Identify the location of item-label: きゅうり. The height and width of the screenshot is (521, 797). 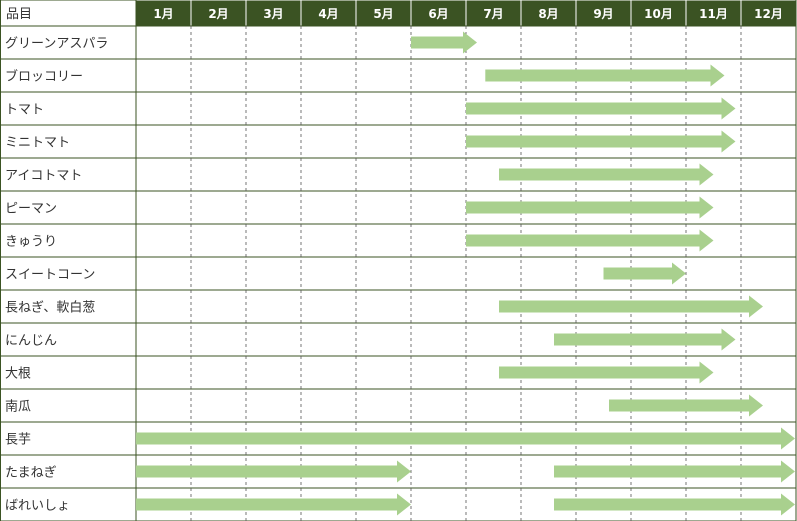
(31, 242).